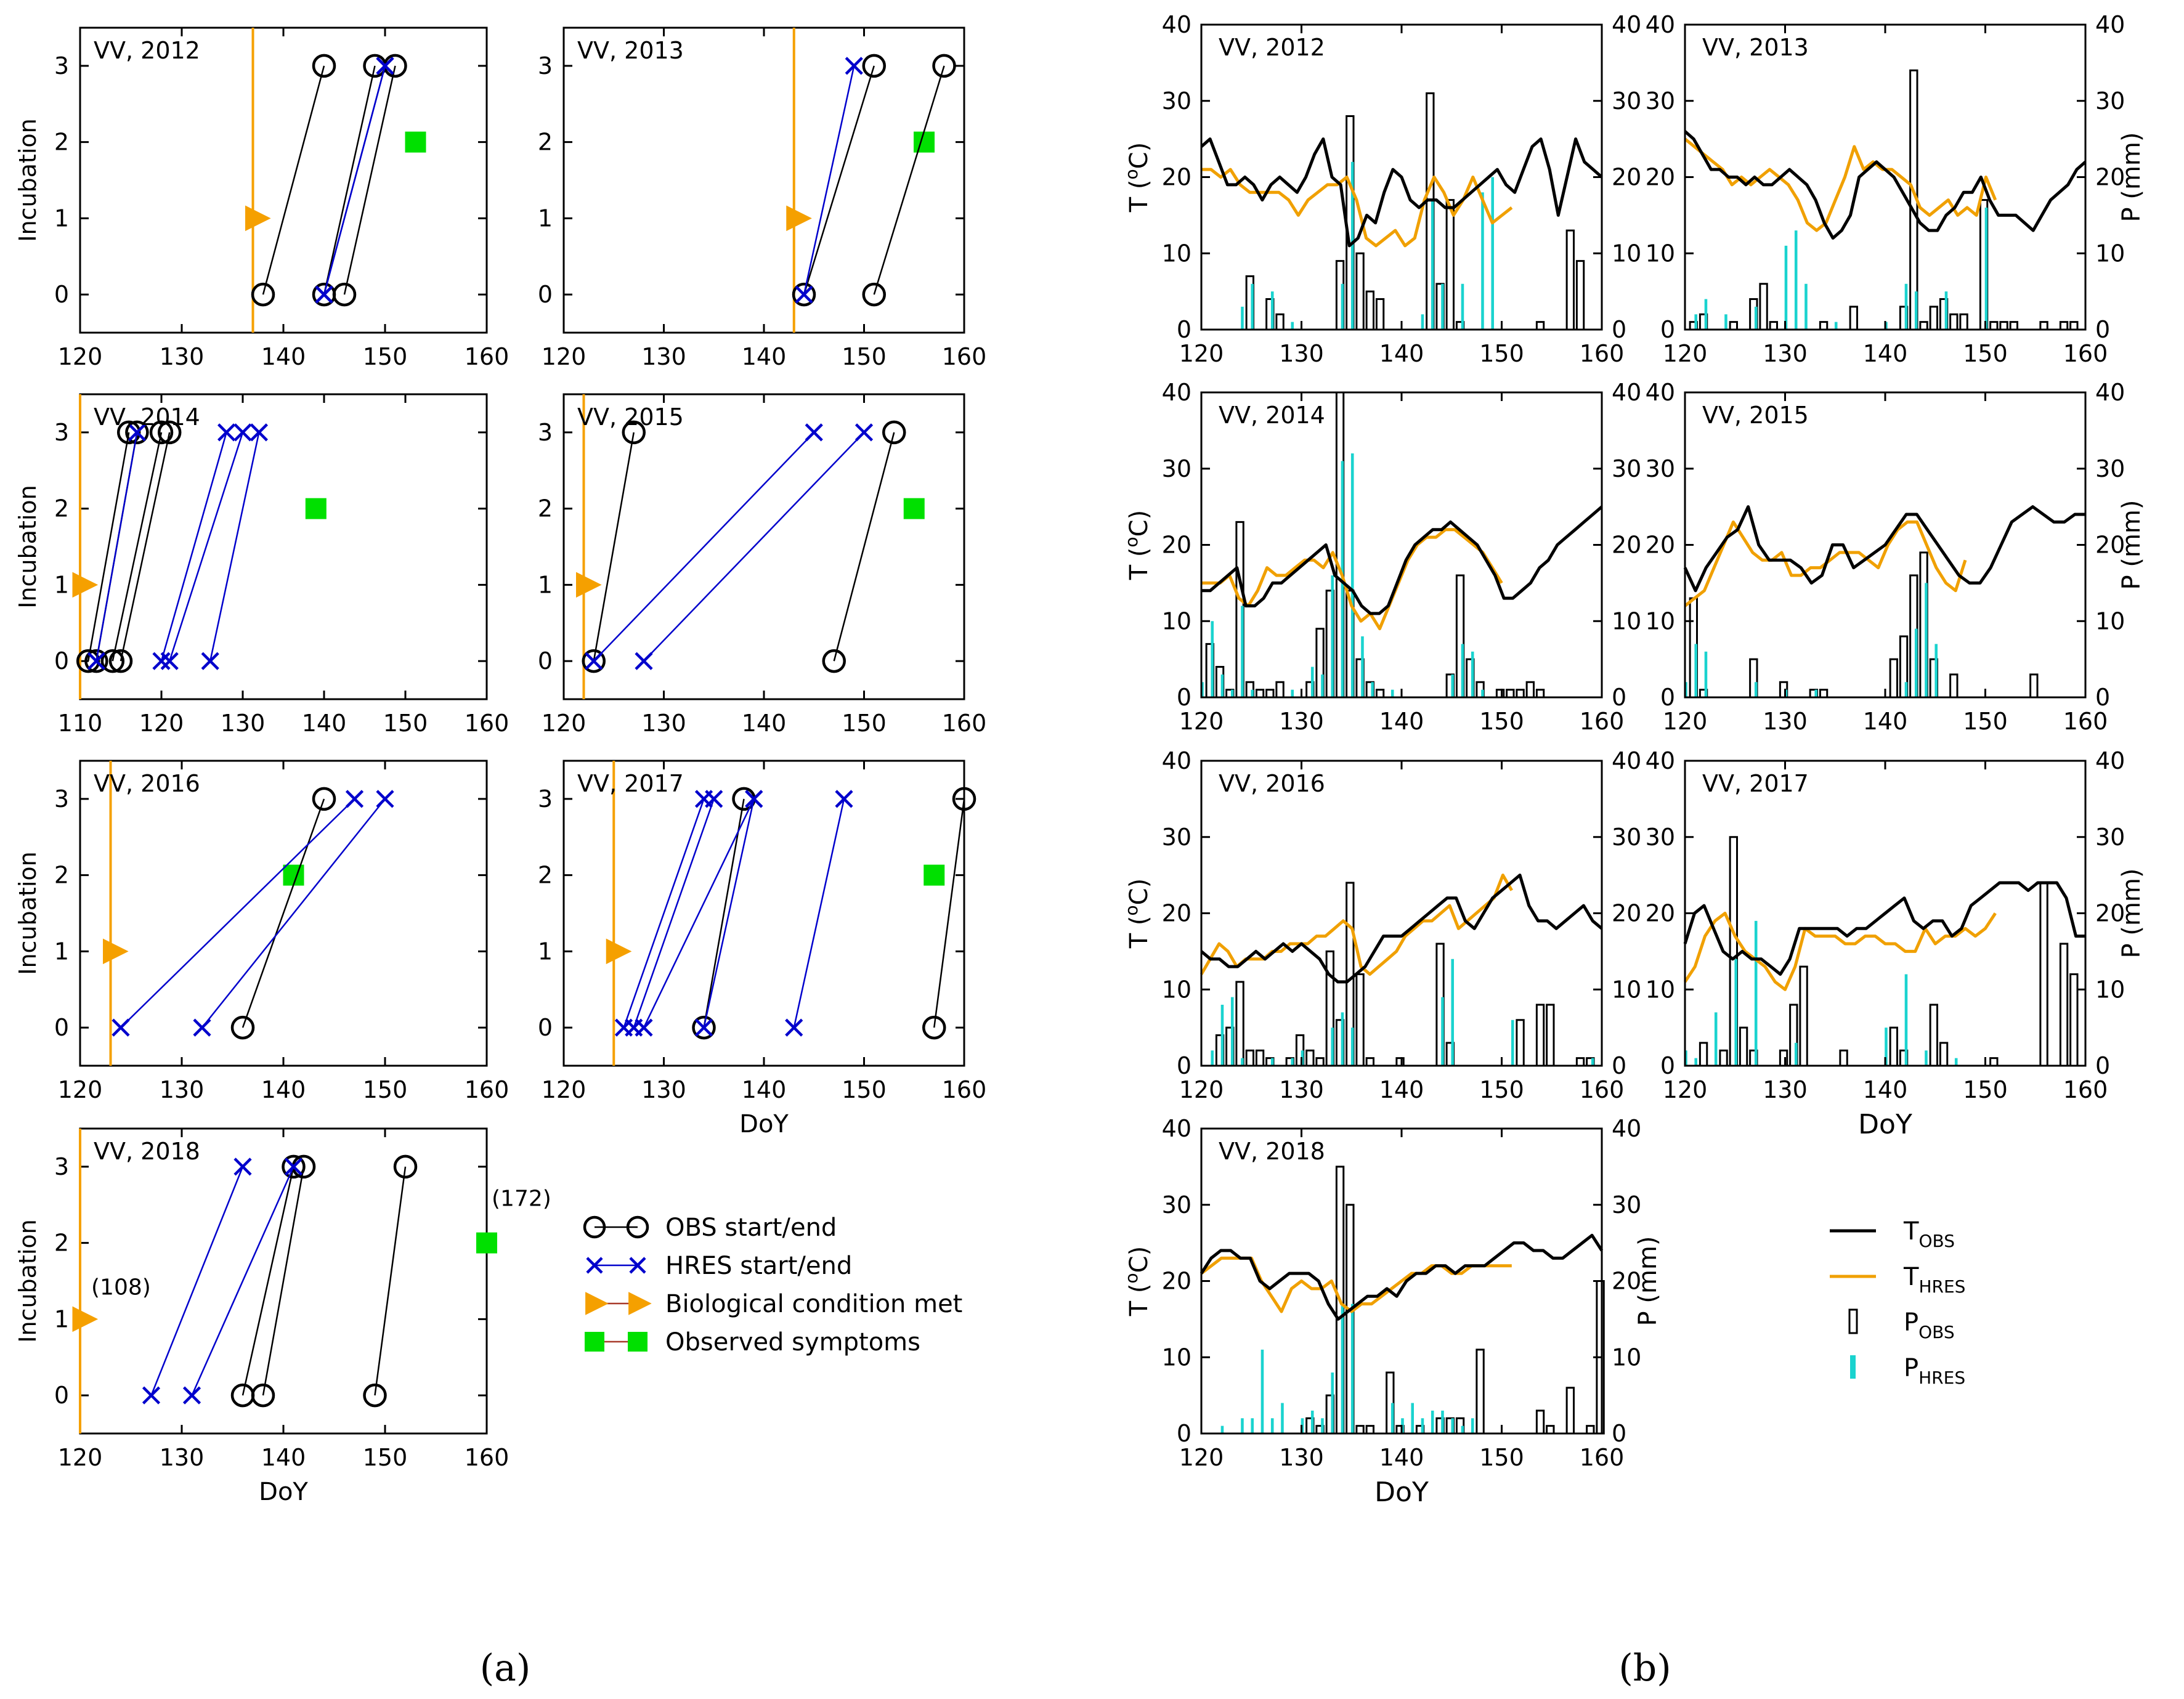 This screenshot has height=1699, width=2184. What do you see at coordinates (1131, 542) in the screenshot?
I see `y-axis-title-degree: o` at bounding box center [1131, 542].